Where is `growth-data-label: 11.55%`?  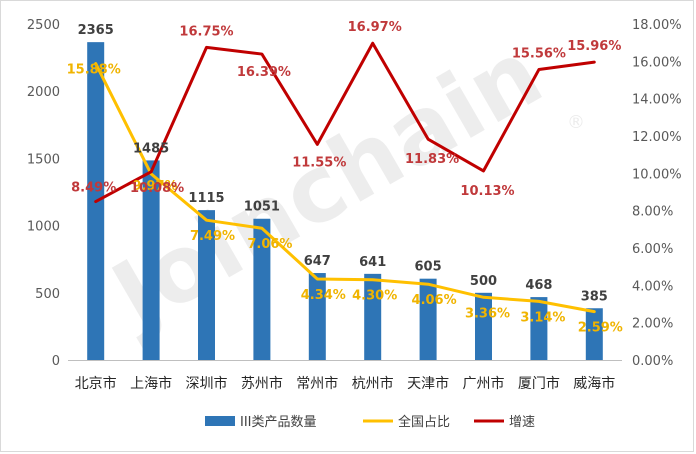 growth-data-label: 11.55% is located at coordinates (319, 162).